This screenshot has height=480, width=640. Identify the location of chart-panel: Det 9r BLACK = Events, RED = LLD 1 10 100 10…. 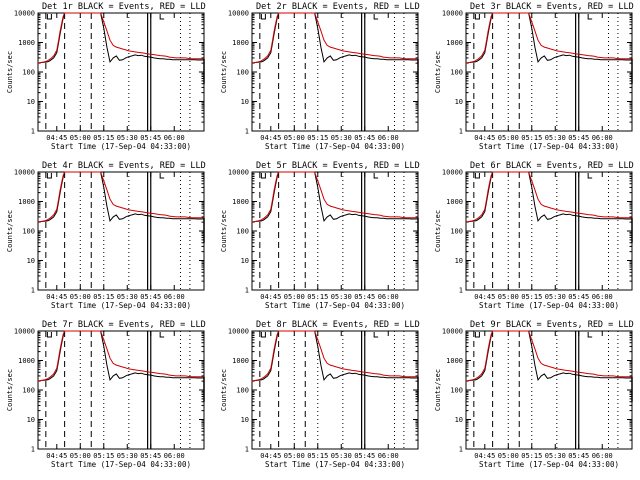
(534, 394).